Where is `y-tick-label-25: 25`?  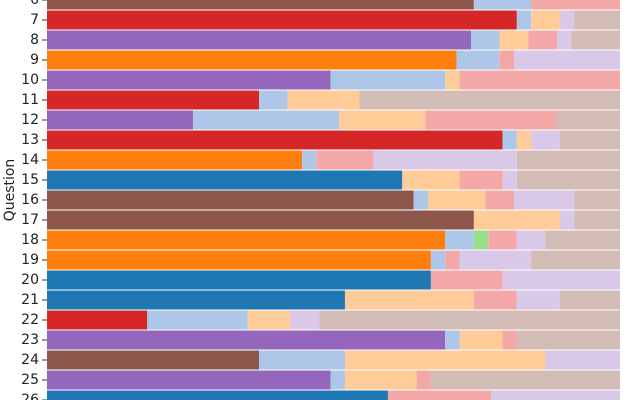
y-tick-label-25: 25 is located at coordinates (30, 380).